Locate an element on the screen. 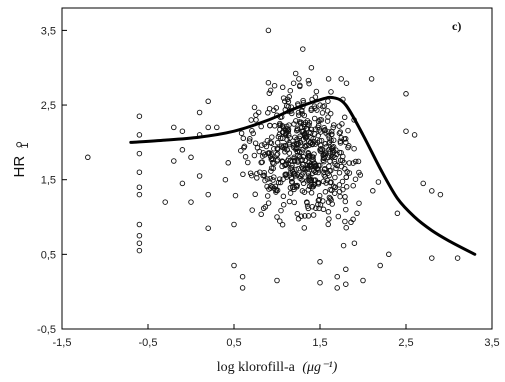 This screenshot has width=505, height=382. x-axis-unit: (μg⁻¹) is located at coordinates (319, 367).